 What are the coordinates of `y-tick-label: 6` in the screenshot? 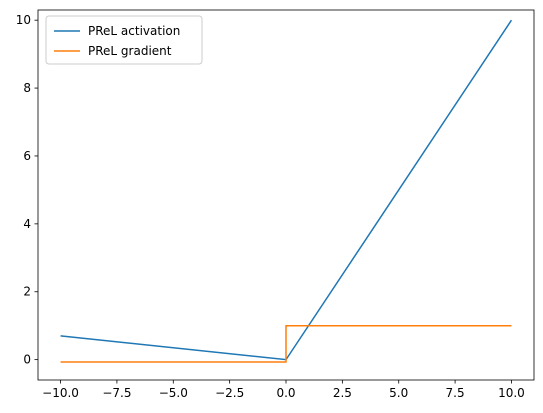 It's located at (27, 156).